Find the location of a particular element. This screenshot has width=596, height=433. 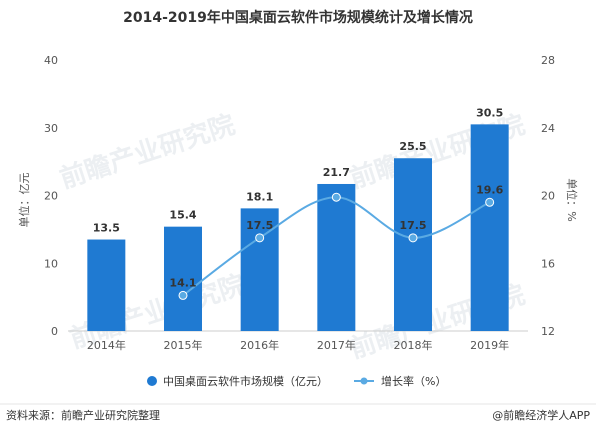

x-tick-label: 2014年 is located at coordinates (106, 345).